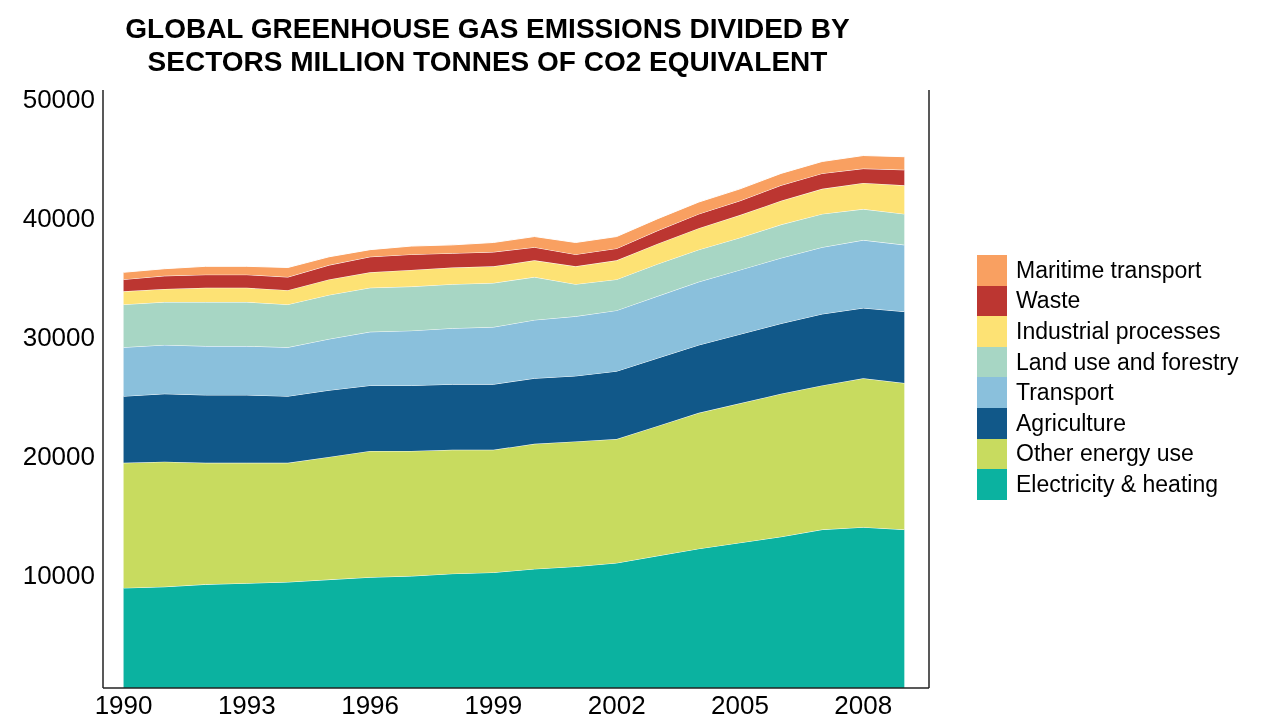  I want to click on legend-label: Industrial processes, so click(1118, 330).